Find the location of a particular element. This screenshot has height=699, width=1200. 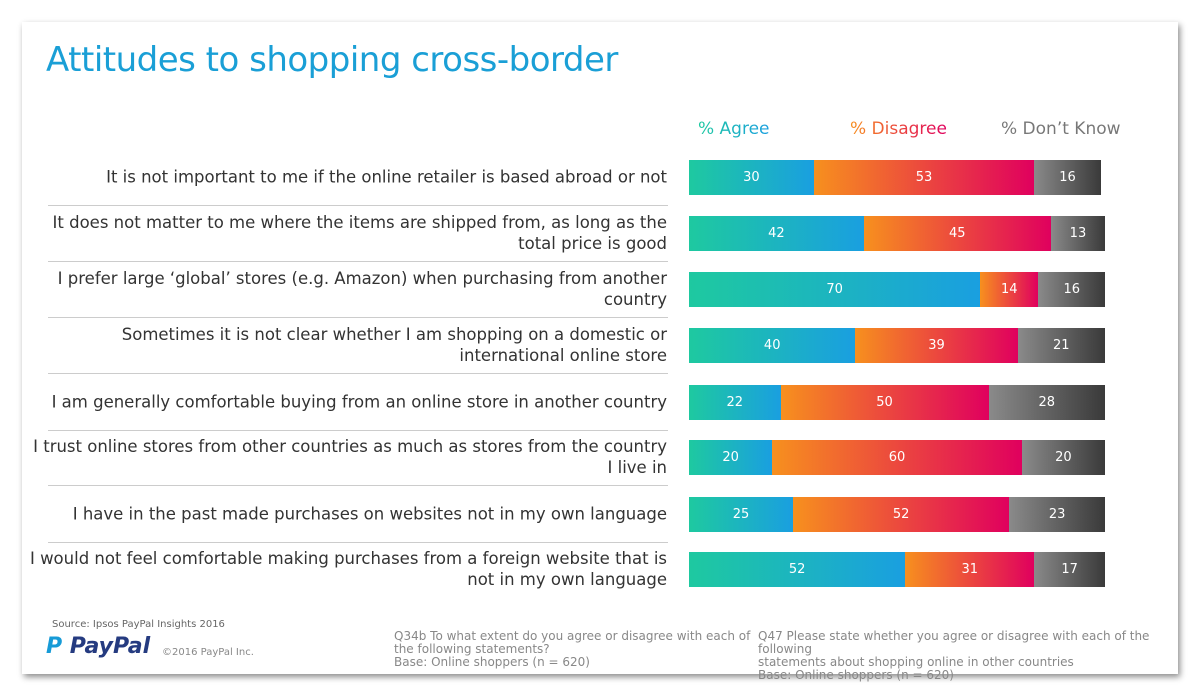

paypal-logo: P PayPal is located at coordinates (98, 646).